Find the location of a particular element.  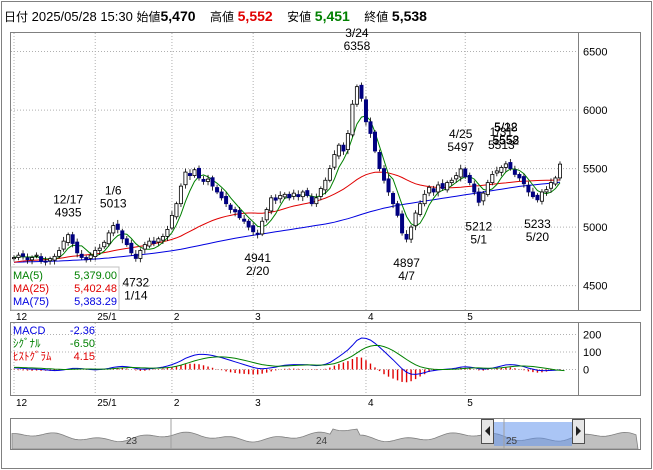

annotation-value-7: 5497 is located at coordinates (460, 147).